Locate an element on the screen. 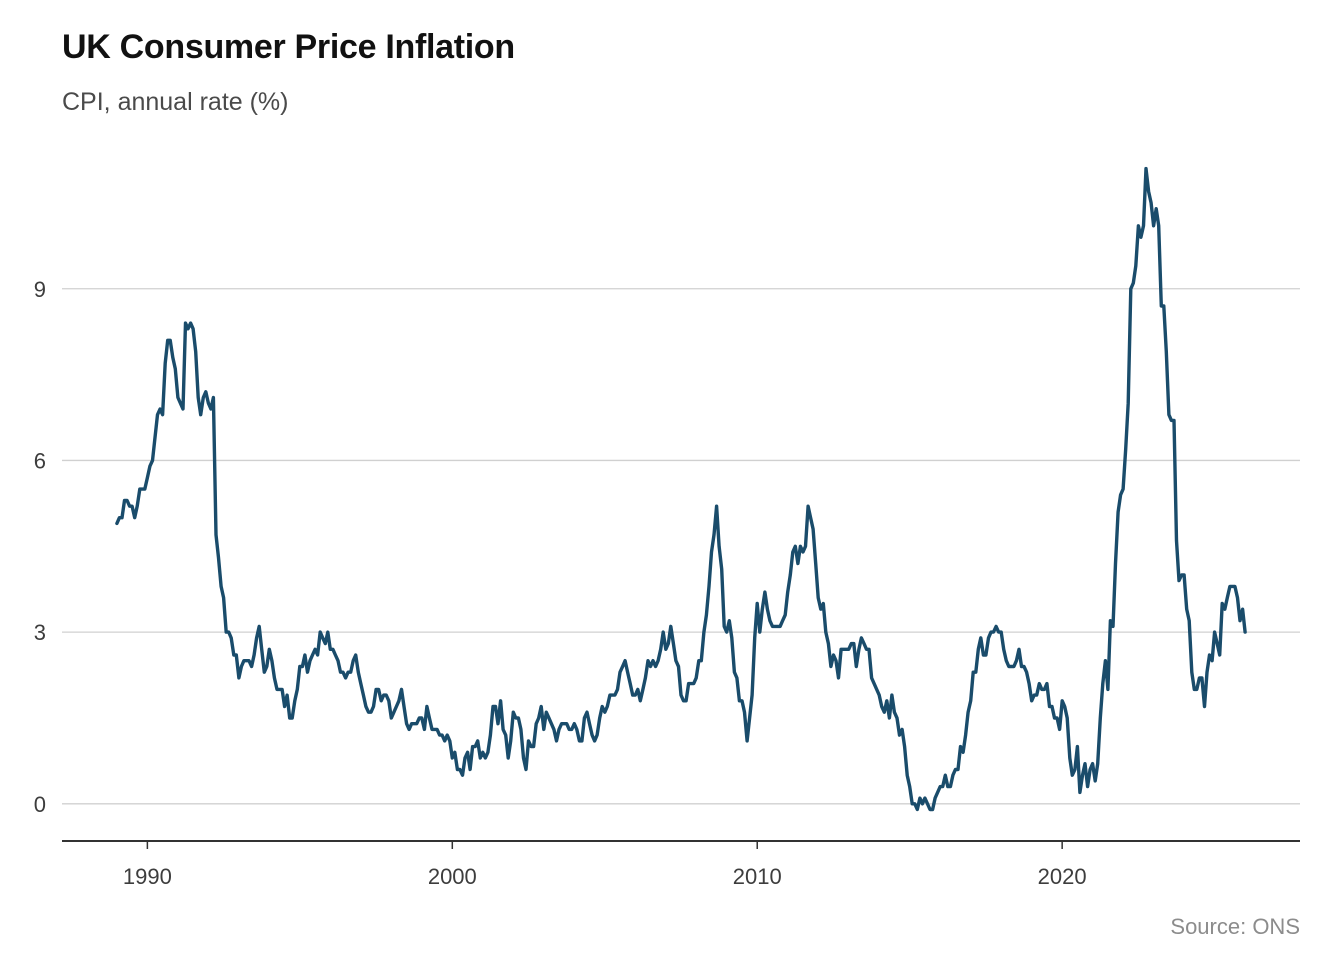 Image resolution: width=1344 pixels, height=960 pixels. x-tick-label: 1990 is located at coordinates (147, 876).